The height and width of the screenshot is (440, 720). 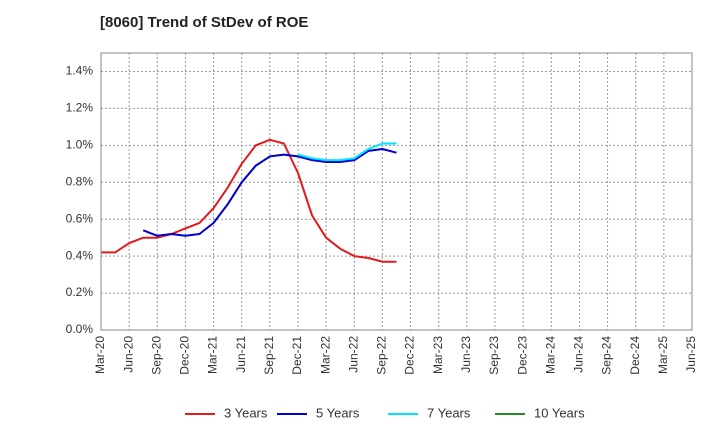 What do you see at coordinates (385, 412) in the screenshot?
I see `legend: 3 Years 5 Years 7 Years 10 Years` at bounding box center [385, 412].